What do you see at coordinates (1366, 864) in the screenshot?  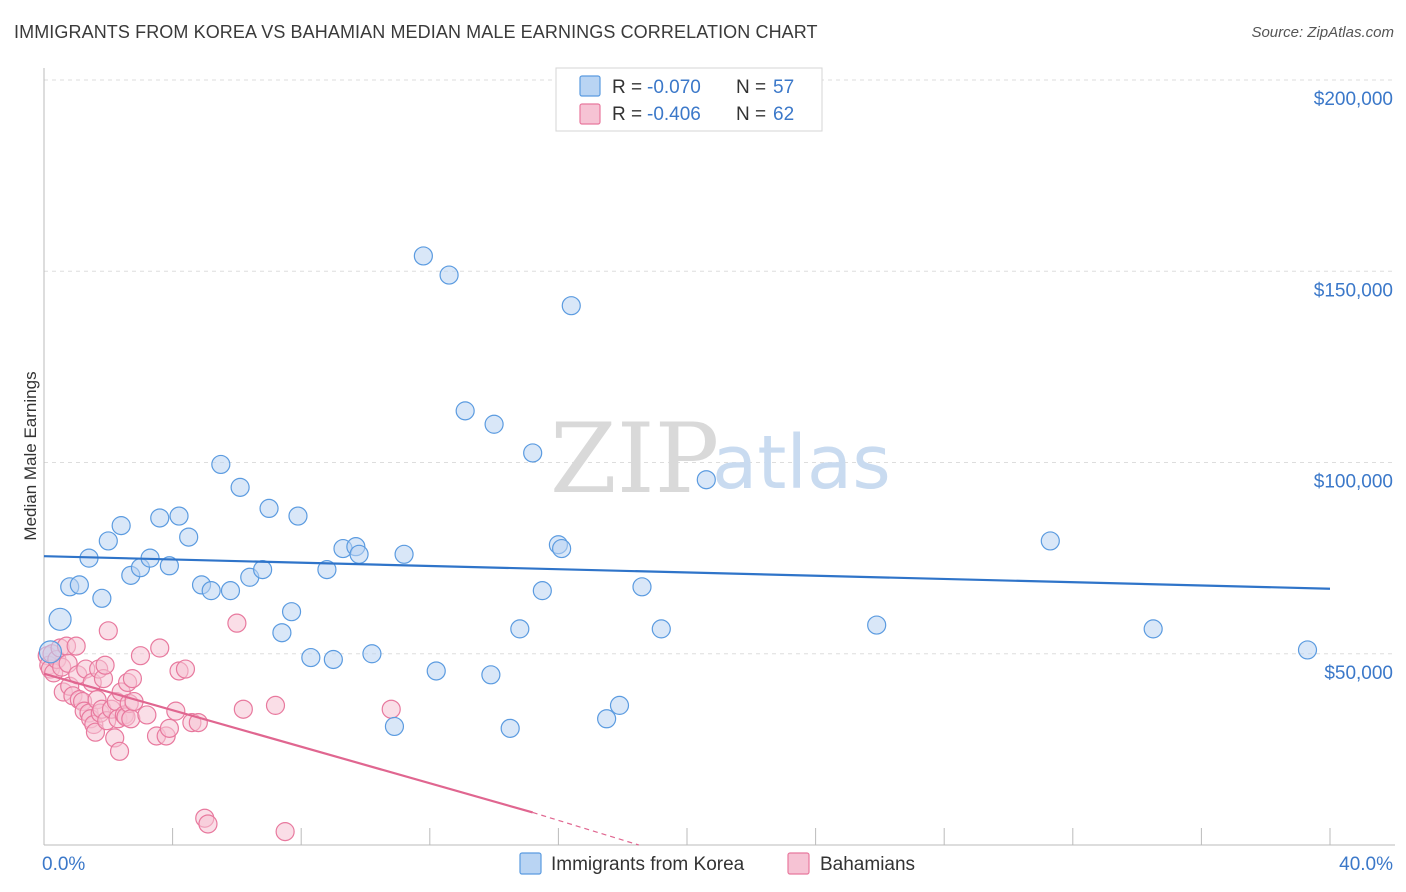 I see `x-tick-label-max: 40.0%` at bounding box center [1366, 864].